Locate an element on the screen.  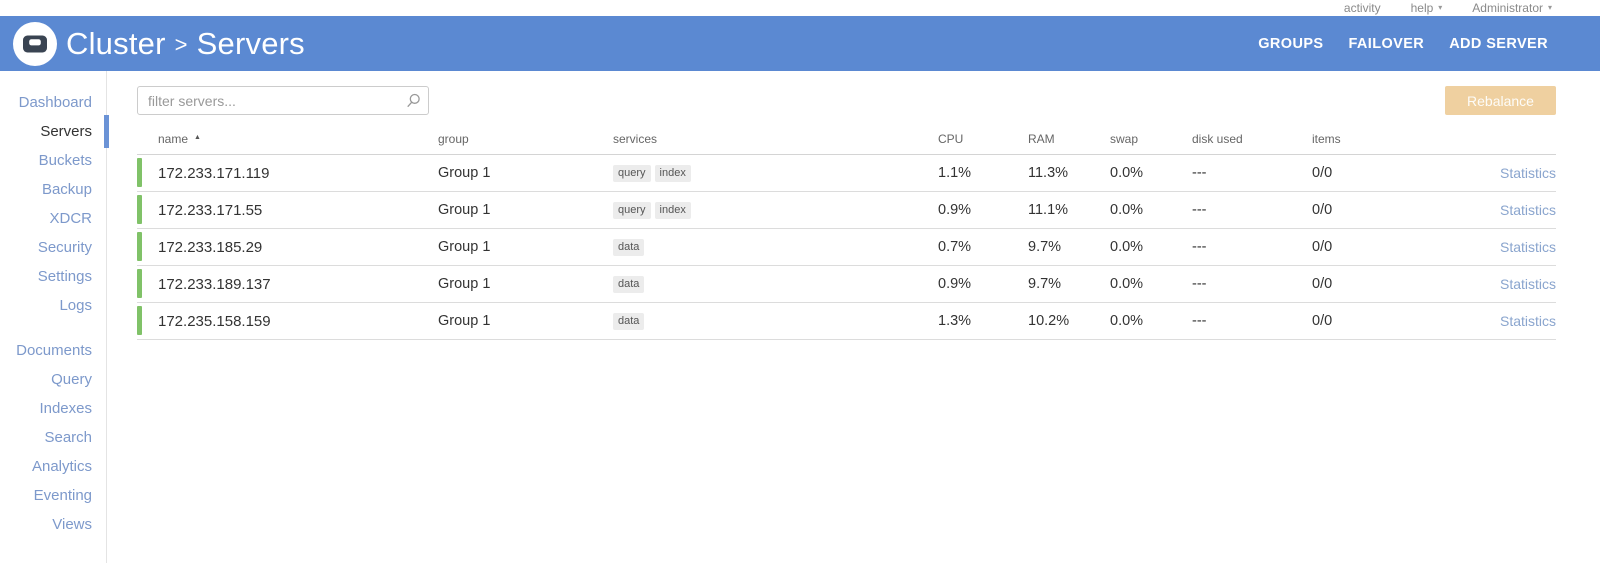
sidebar-item-xdcr: XDCR is located at coordinates (70, 218).